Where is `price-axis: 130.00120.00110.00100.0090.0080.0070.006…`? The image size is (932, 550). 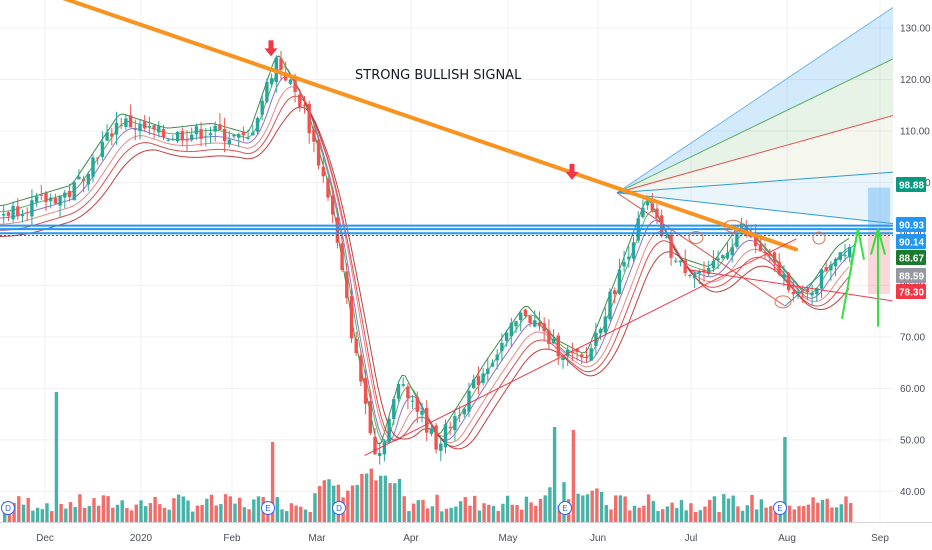 price-axis: 130.00120.00110.00100.0090.0080.0070.006… is located at coordinates (912, 275).